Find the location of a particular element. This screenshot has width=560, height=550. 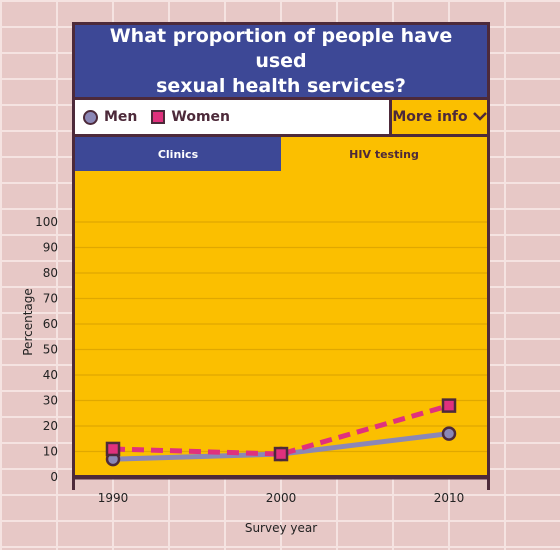

tab-clinics: Clinics is located at coordinates (178, 154).